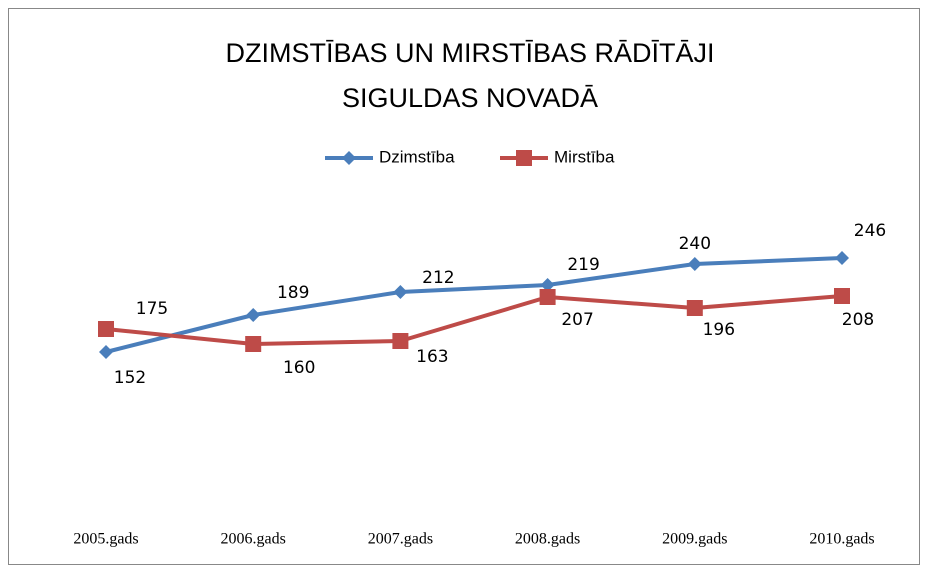 The width and height of the screenshot is (928, 570). What do you see at coordinates (253, 539) in the screenshot?
I see `x-tick-label: 2006.gads` at bounding box center [253, 539].